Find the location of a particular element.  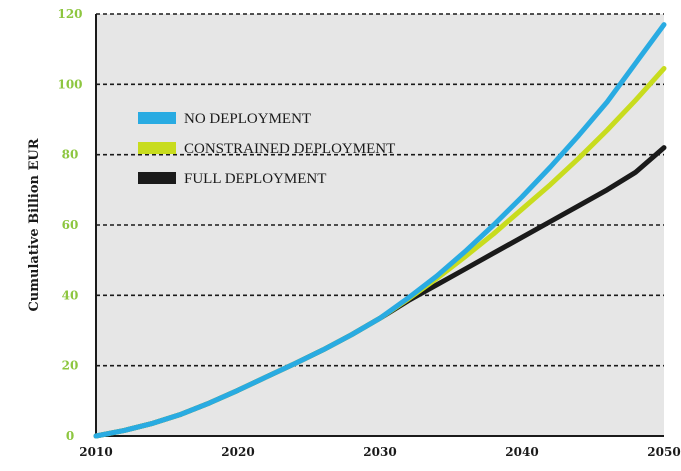

legend-label-full-deployment: FULL DEPLOYMENT is located at coordinates (255, 179).